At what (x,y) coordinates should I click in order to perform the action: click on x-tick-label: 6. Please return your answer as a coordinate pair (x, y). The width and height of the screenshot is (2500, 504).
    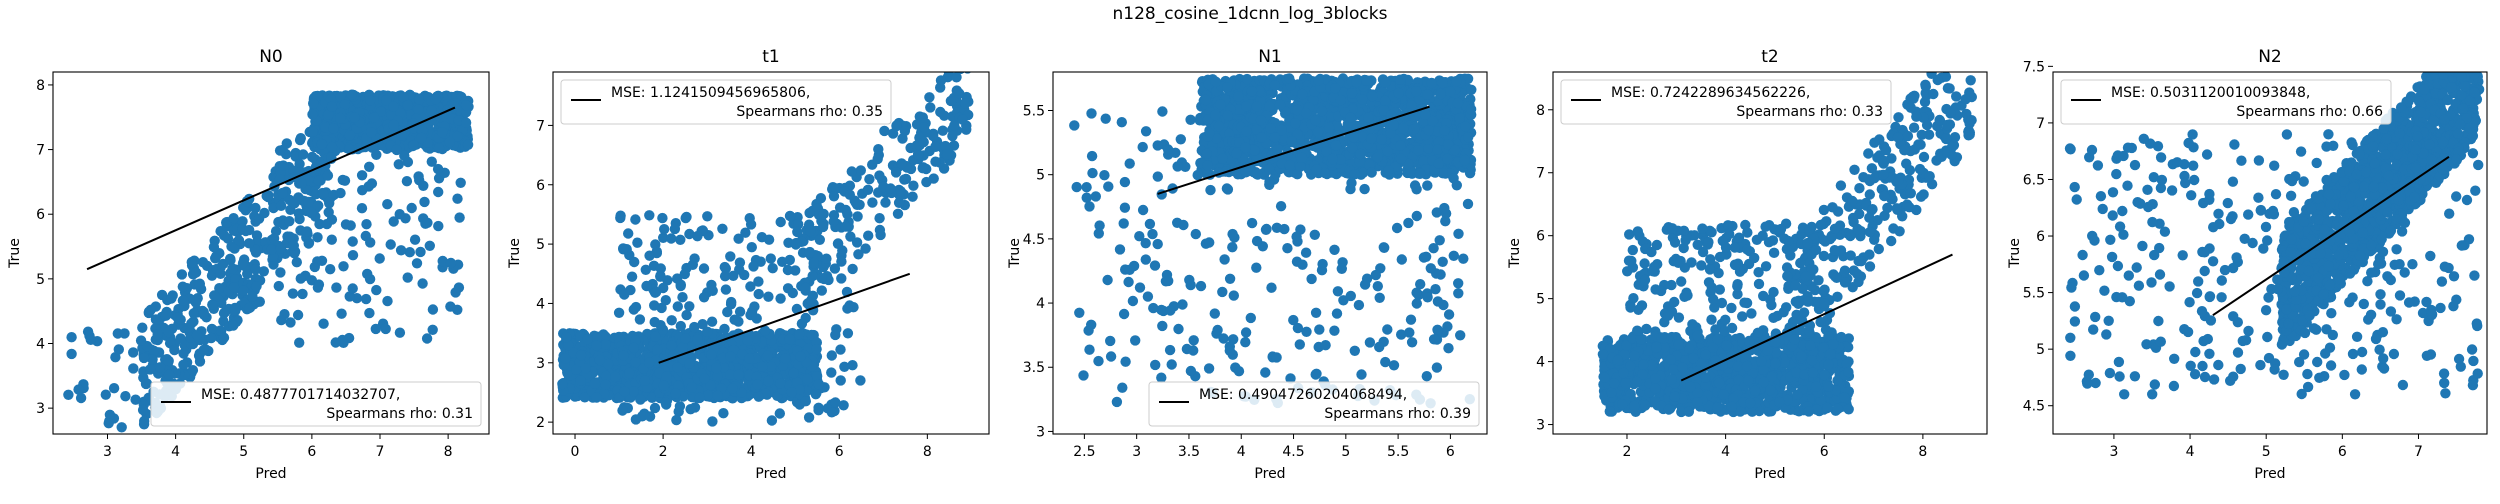
    Looking at the image, I should click on (839, 452).